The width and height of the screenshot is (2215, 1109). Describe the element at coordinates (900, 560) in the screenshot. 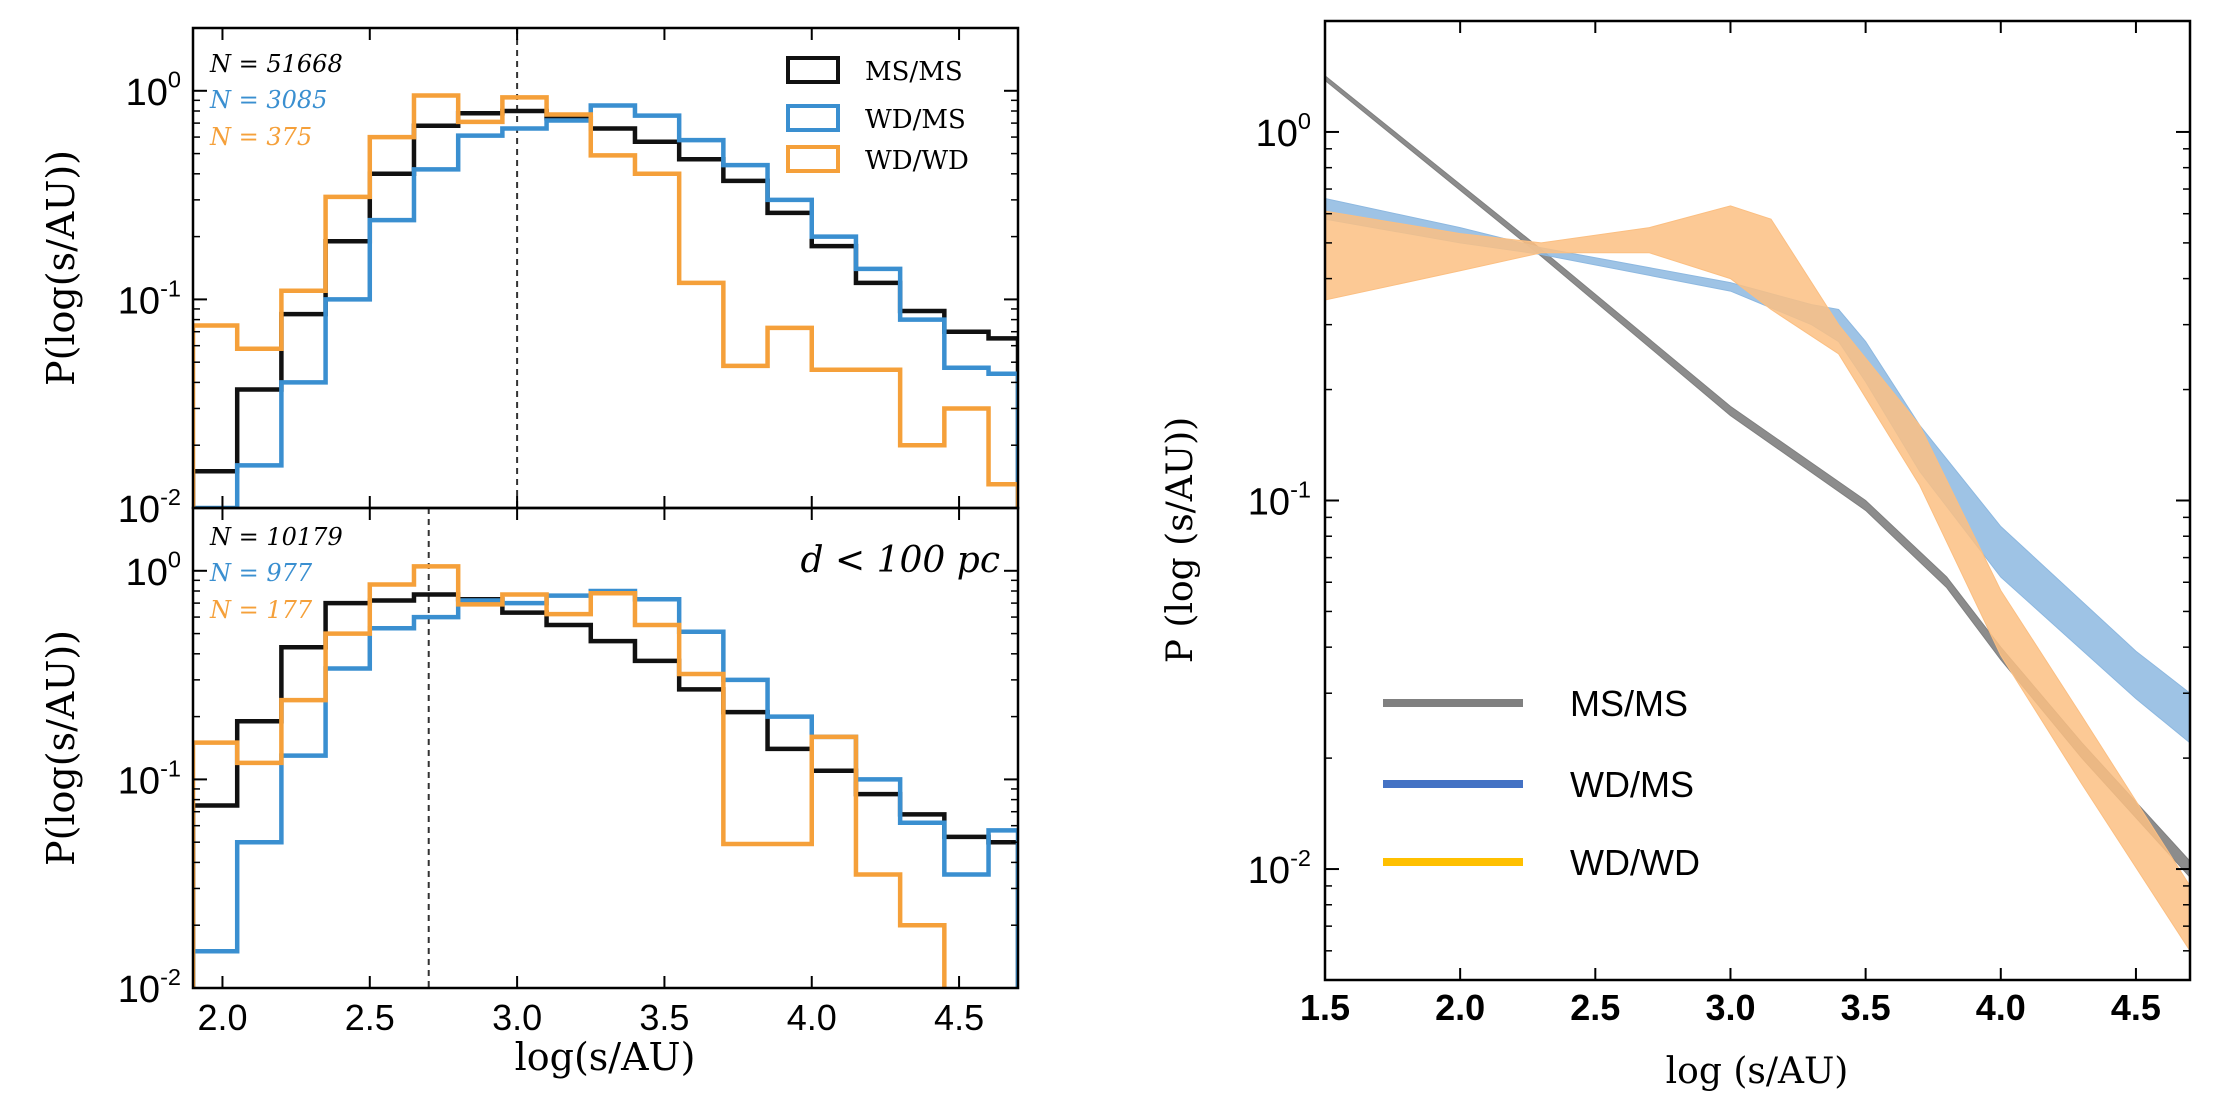

I see `distance-annotation: d < 100 pc` at that location.